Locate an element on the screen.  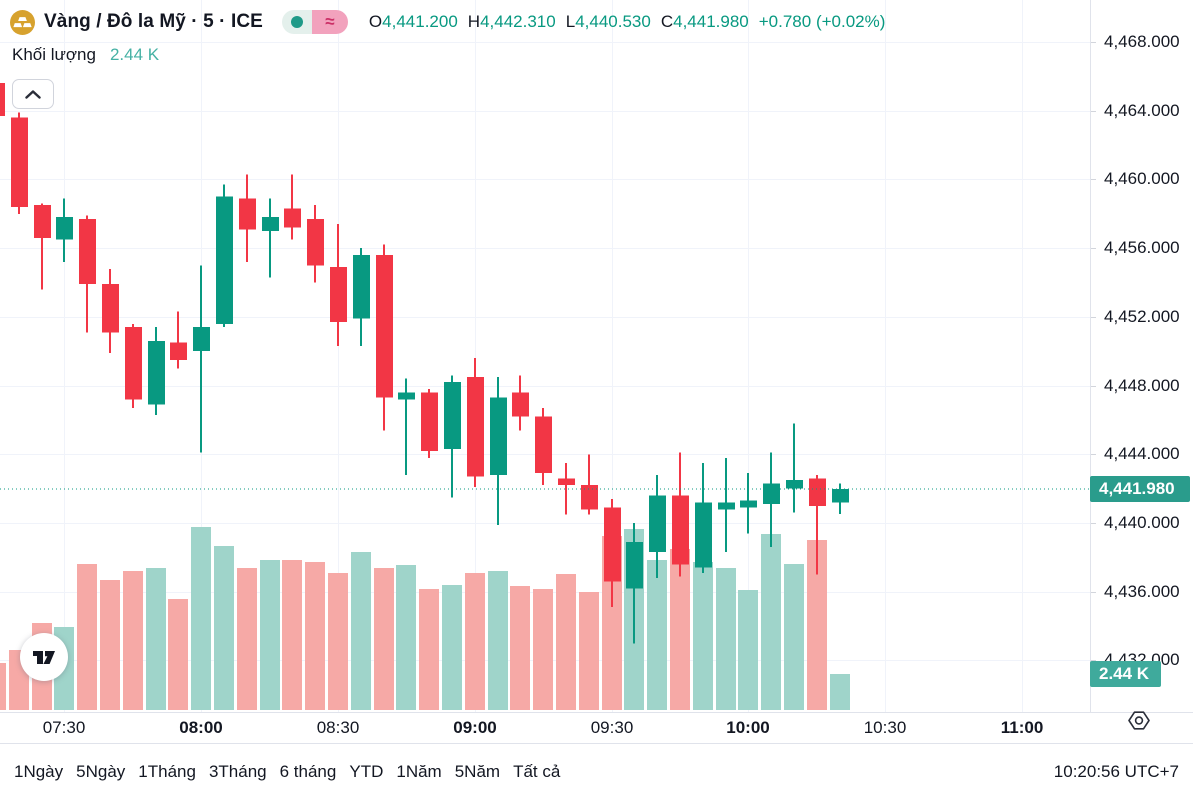
price-tick-label: 4,464.000 is located at coordinates (1142, 110).